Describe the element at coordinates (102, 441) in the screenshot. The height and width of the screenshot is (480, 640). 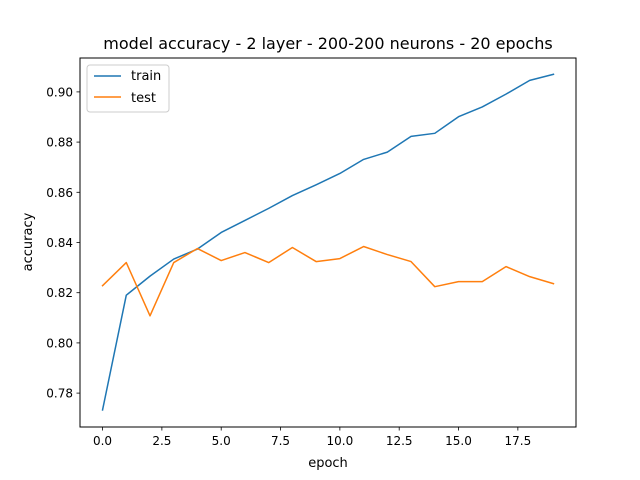
I see `x-tick-label: 0.0` at that location.